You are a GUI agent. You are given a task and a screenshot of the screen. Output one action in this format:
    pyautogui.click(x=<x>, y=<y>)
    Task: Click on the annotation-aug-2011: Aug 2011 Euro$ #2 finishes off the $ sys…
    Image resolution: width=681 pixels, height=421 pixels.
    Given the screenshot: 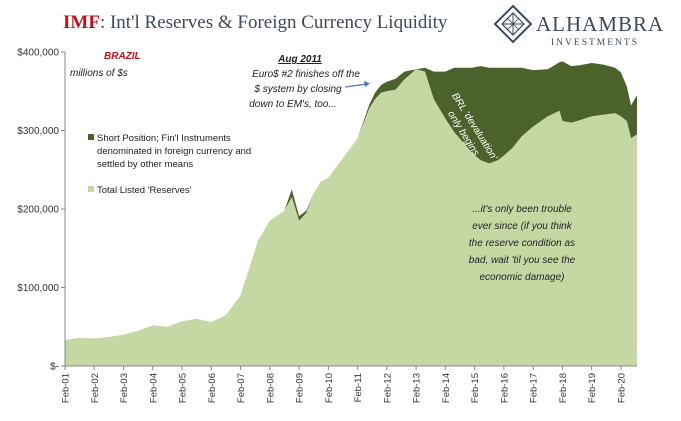 What is the action you would take?
    pyautogui.click(x=309, y=82)
    